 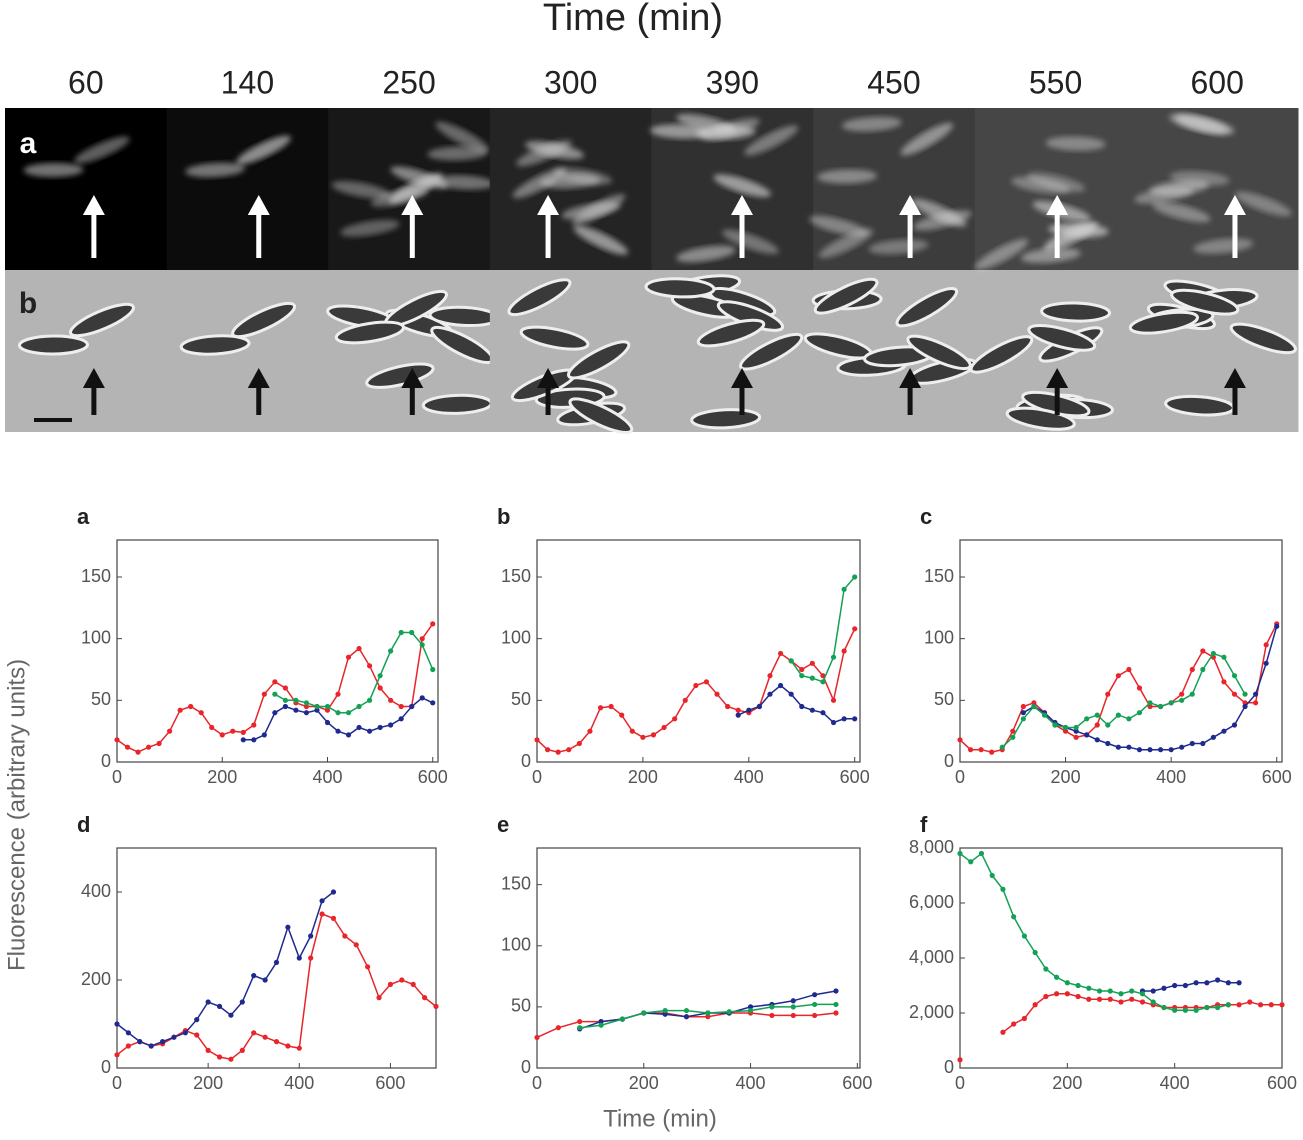 What do you see at coordinates (924, 824) in the screenshot?
I see `panel-label: f` at bounding box center [924, 824].